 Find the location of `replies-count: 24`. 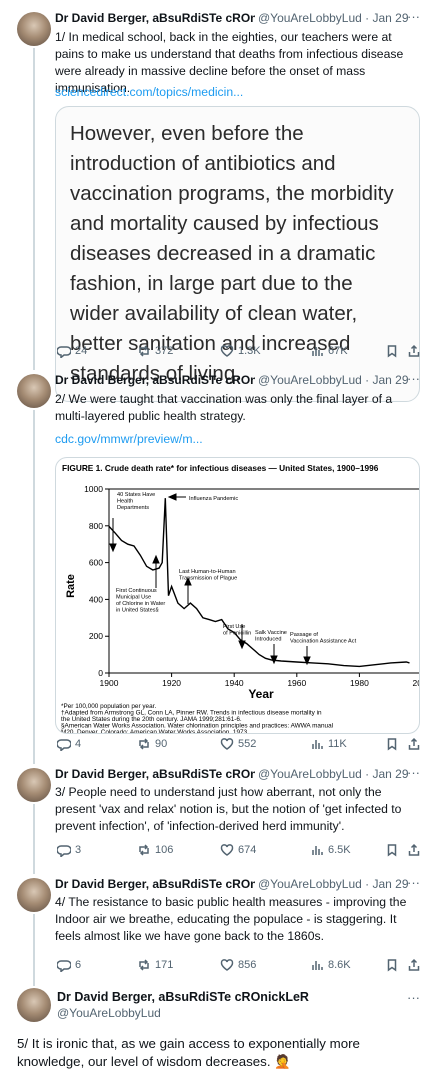

replies-count: 24 is located at coordinates (81, 351).